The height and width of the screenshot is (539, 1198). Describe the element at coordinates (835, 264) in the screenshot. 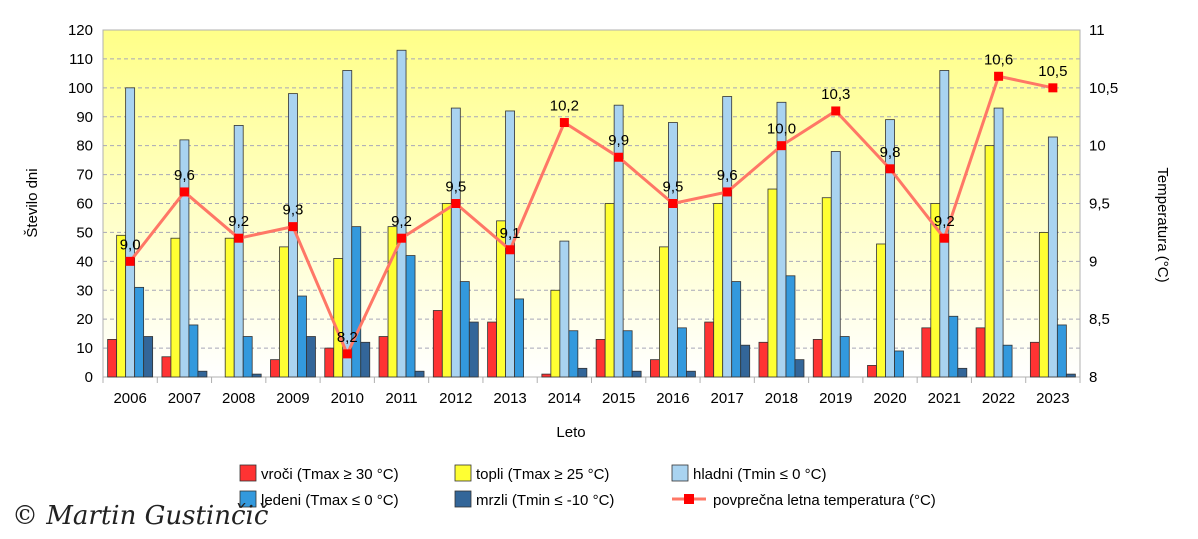

I see `bar-hladni-2019` at that location.